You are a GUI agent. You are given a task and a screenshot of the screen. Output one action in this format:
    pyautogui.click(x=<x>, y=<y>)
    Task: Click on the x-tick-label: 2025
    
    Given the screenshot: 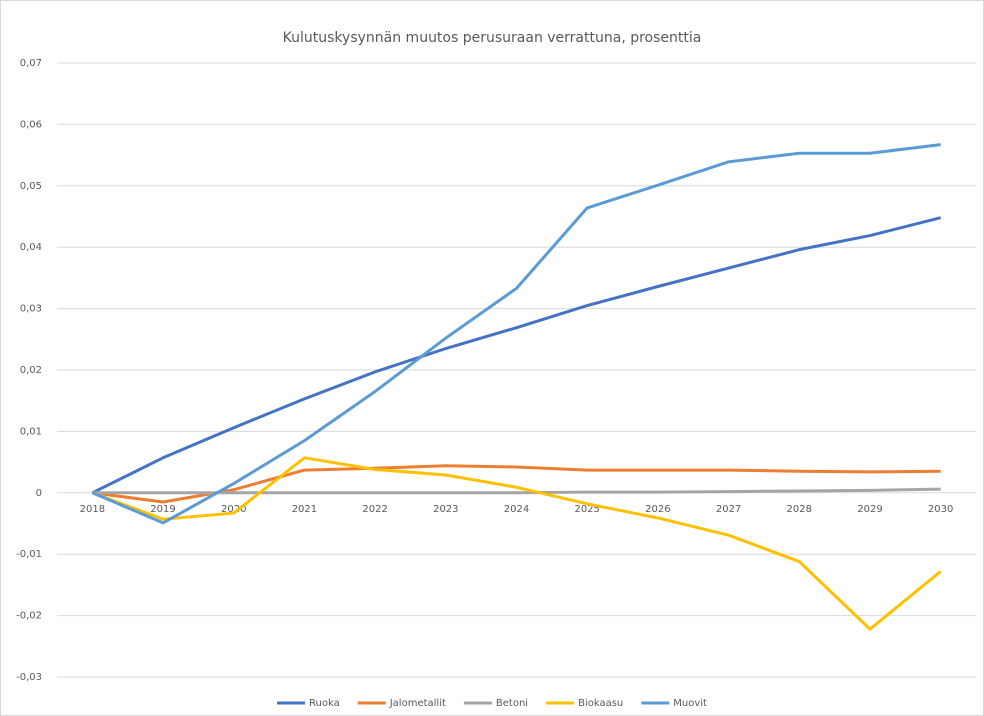 What is the action you would take?
    pyautogui.click(x=586, y=509)
    